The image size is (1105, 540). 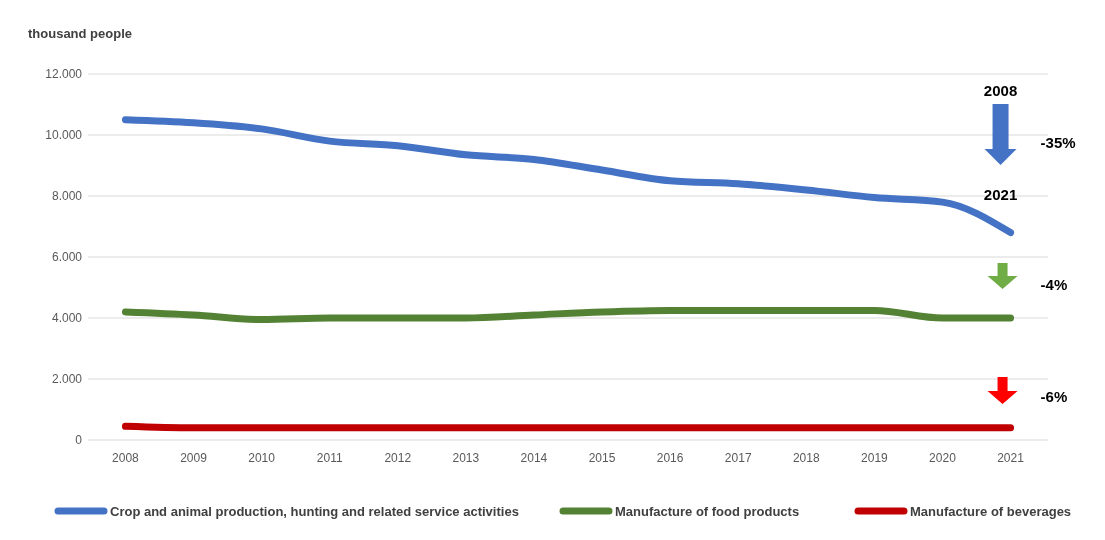 What do you see at coordinates (1000, 90) in the screenshot?
I see `annotation: 2008` at bounding box center [1000, 90].